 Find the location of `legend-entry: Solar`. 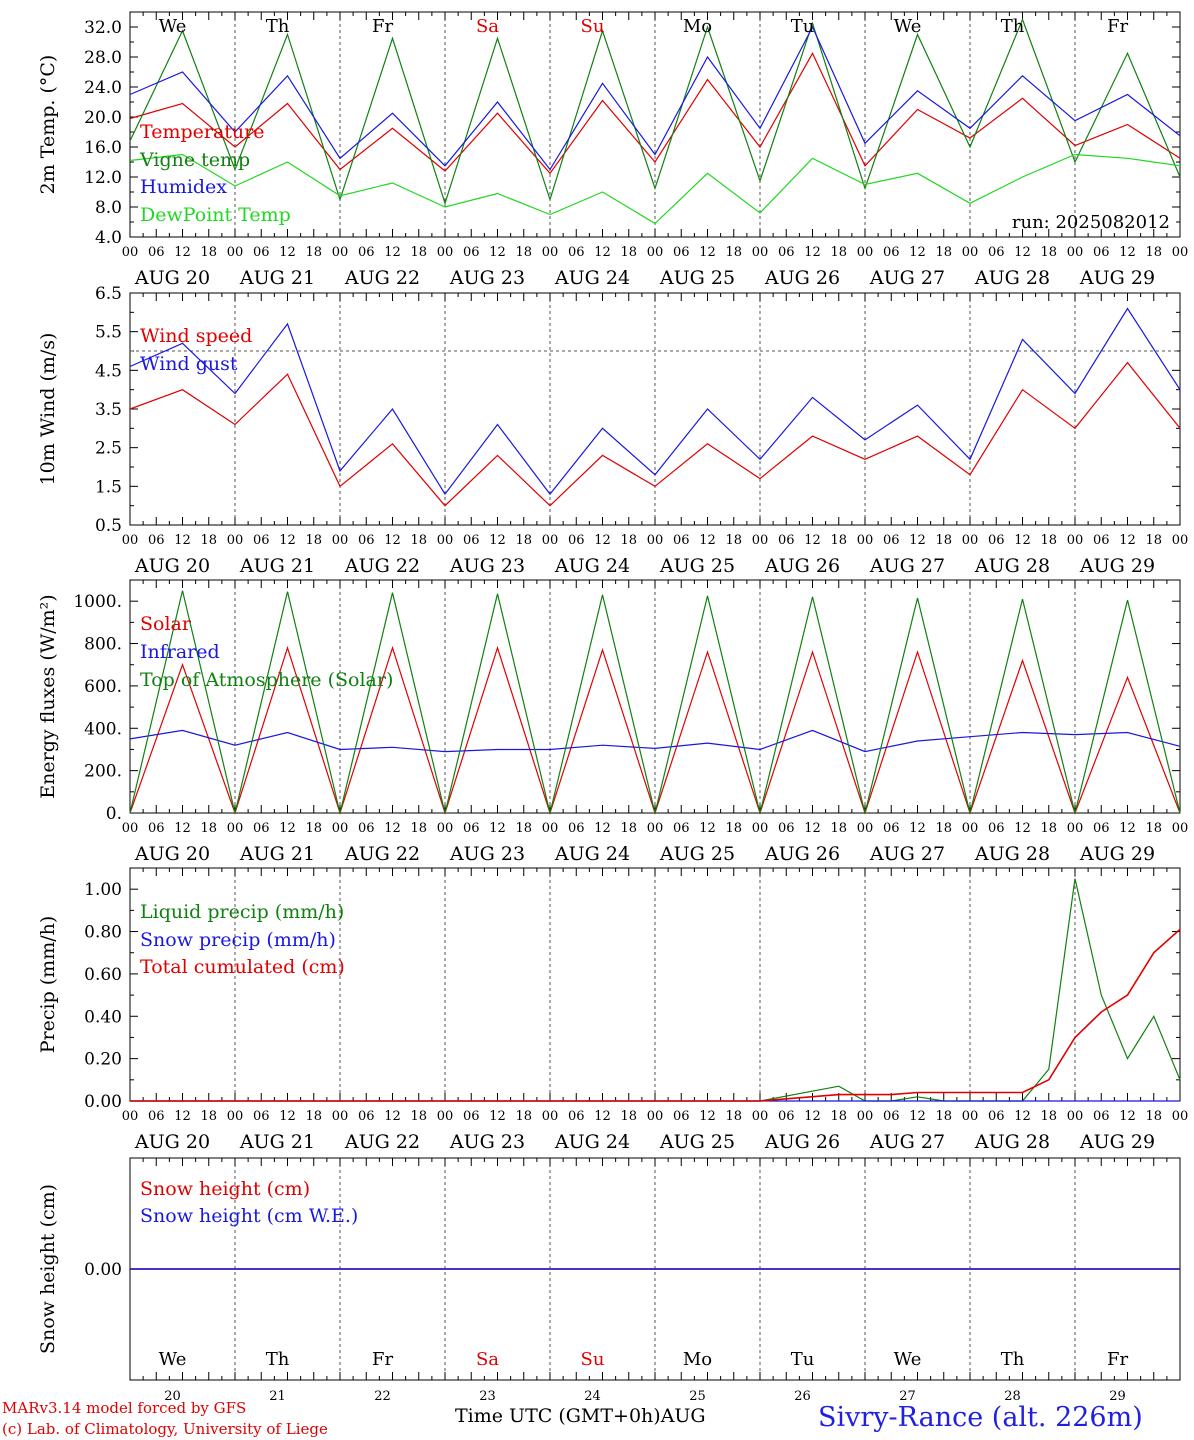

legend-entry: Solar is located at coordinates (166, 624).